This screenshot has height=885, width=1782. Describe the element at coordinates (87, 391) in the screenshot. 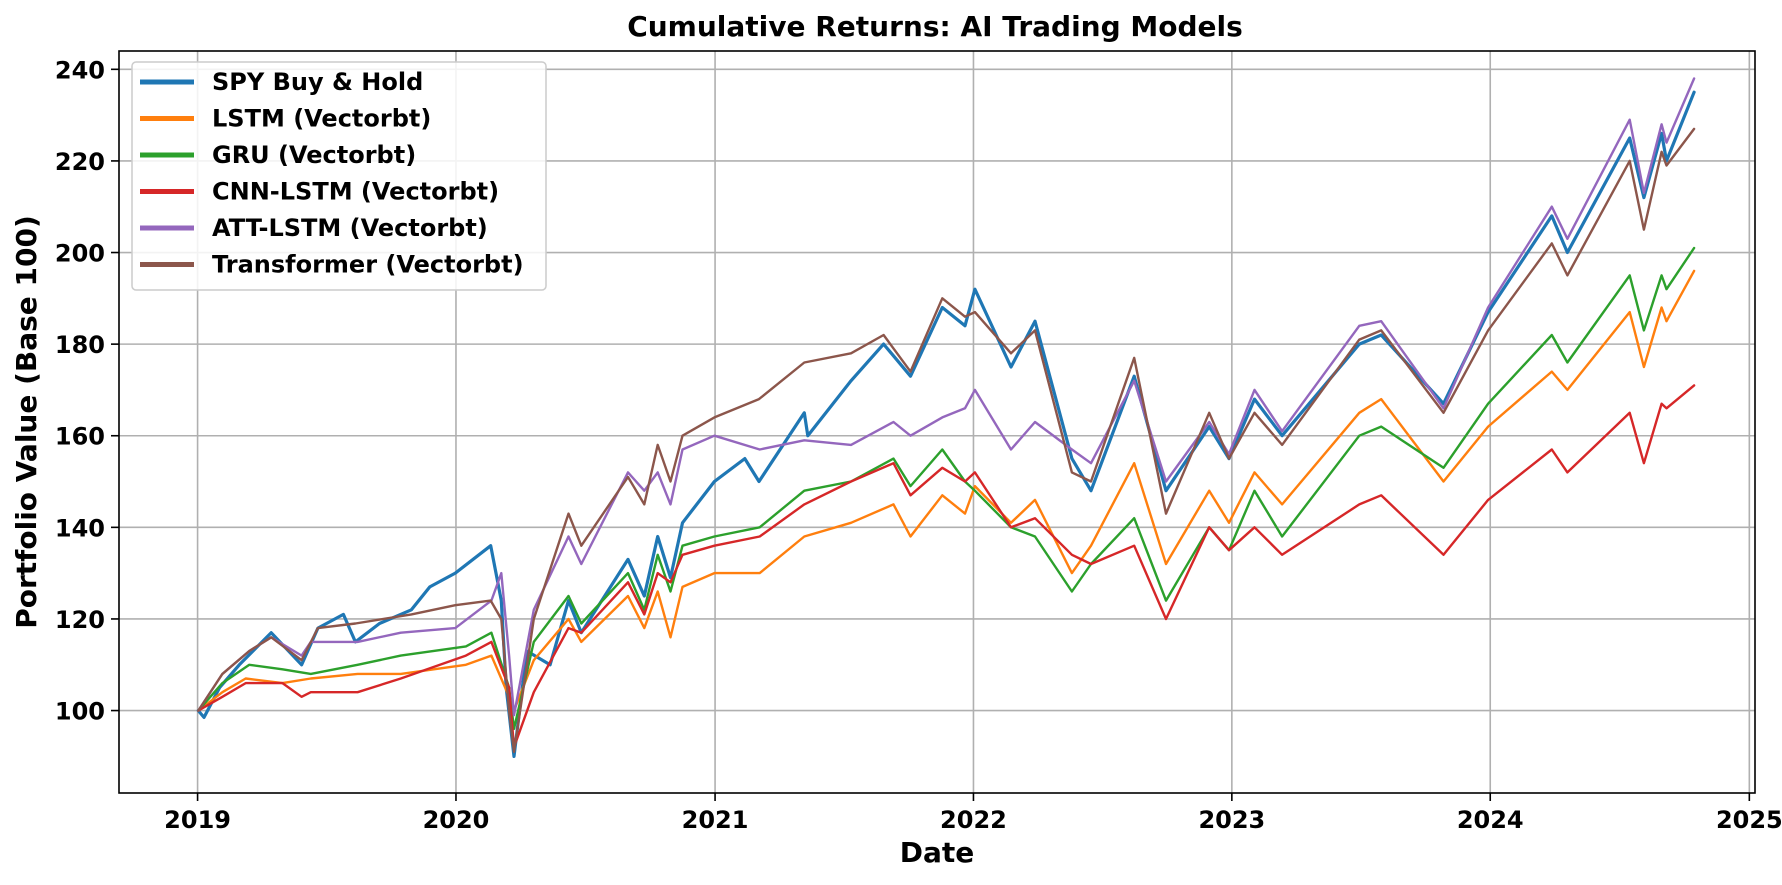

I see `y-axis-ticks: 100 120 140 160 180 200 220 240` at that location.